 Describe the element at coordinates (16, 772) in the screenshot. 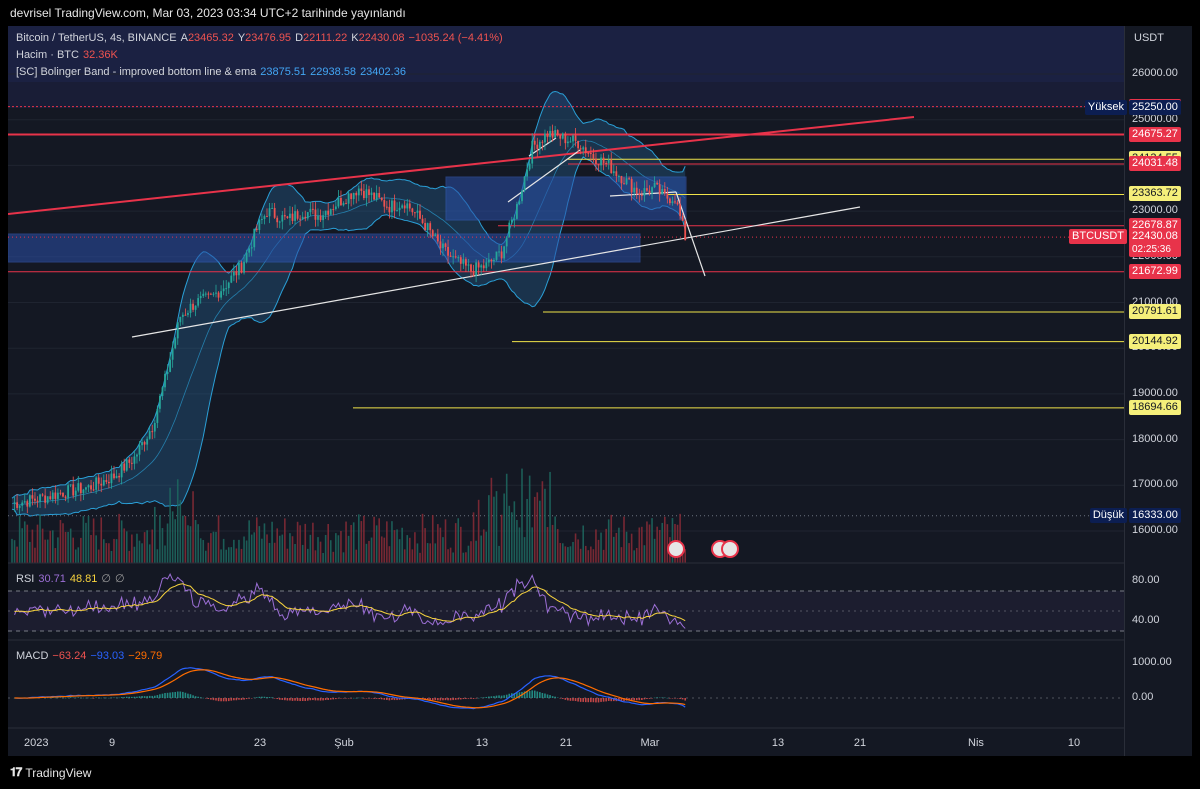

I see `tradingview-mark-icon: 𝟏𝟕` at that location.